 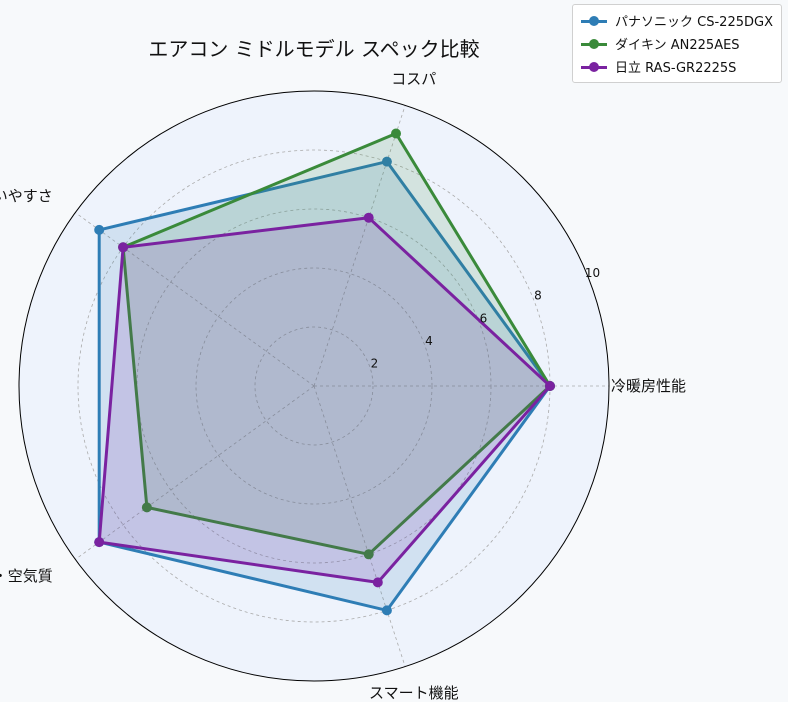 What do you see at coordinates (313, 49) in the screenshot?
I see `chart-title: エアコン ミドルモデル スペック比較` at bounding box center [313, 49].